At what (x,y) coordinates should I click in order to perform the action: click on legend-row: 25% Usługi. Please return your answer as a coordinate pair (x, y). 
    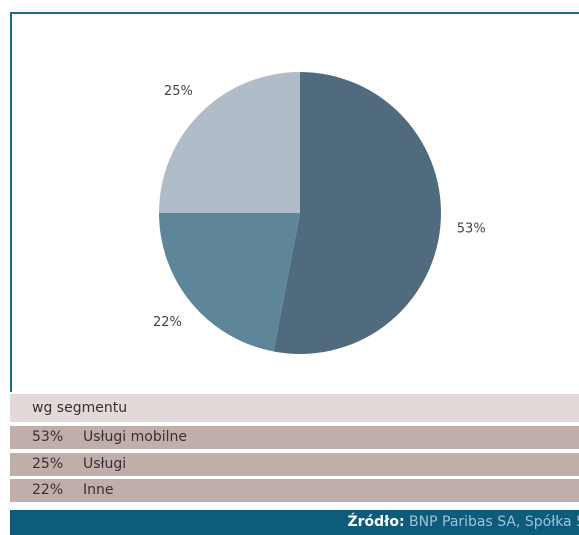
    Looking at the image, I should click on (294, 464).